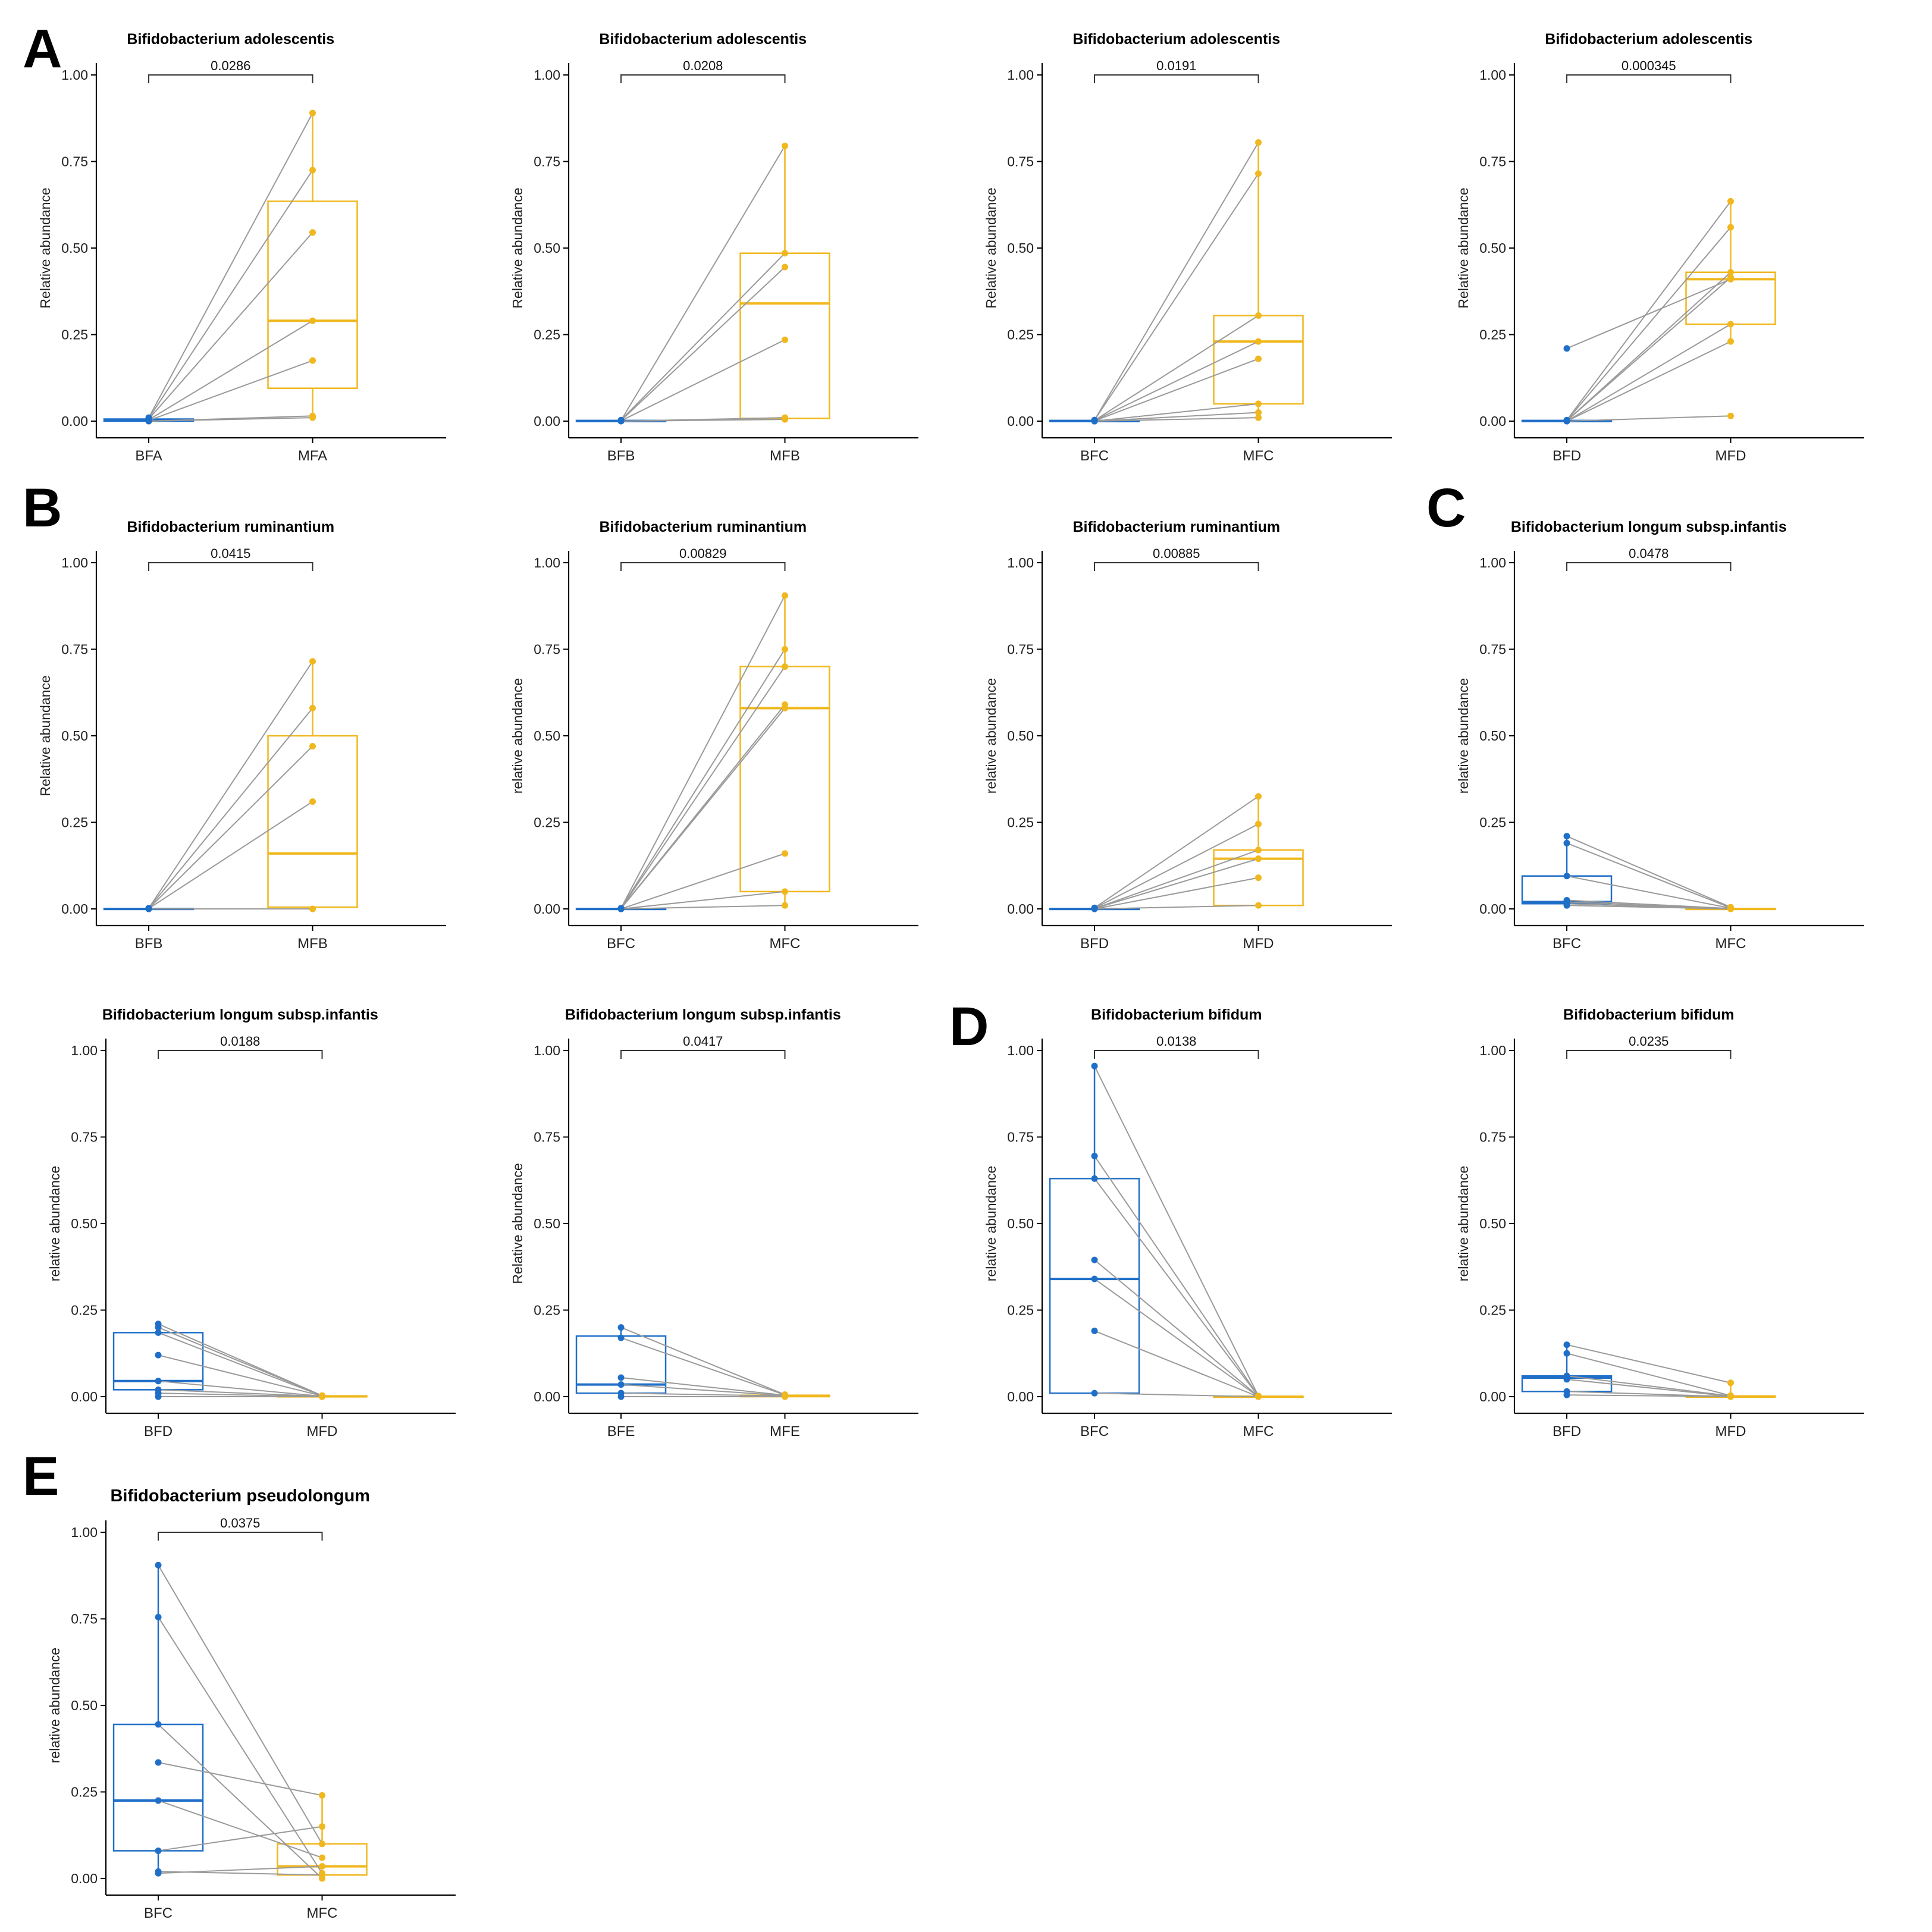 This screenshot has width=1932, height=1932. What do you see at coordinates (621, 456) in the screenshot?
I see `x-tick-label: BFB` at bounding box center [621, 456].